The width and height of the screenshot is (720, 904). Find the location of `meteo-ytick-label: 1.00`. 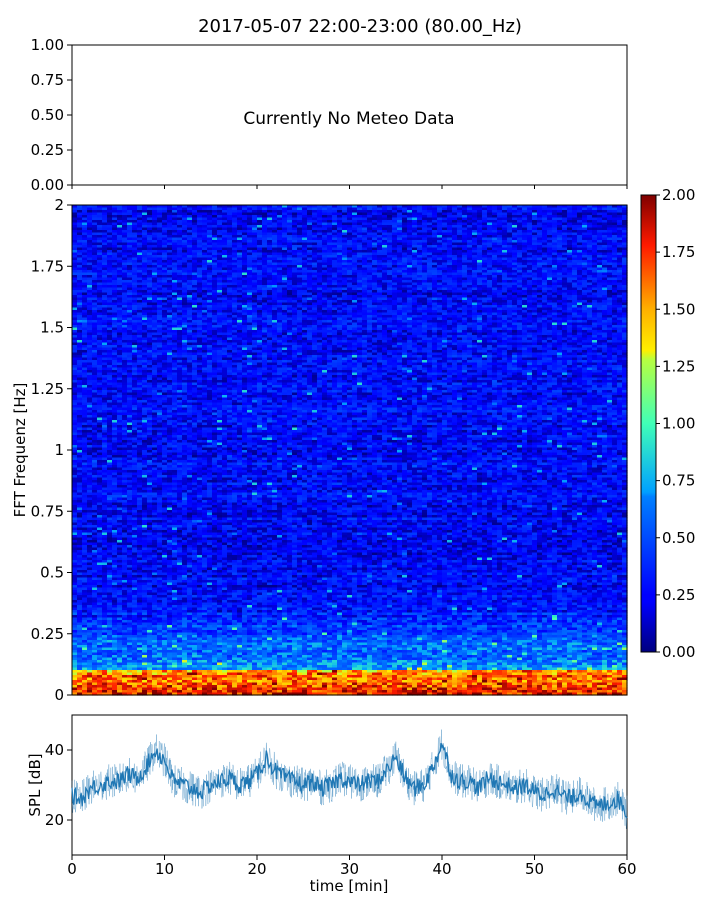

meteo-ytick-label: 1.00 is located at coordinates (47, 45).